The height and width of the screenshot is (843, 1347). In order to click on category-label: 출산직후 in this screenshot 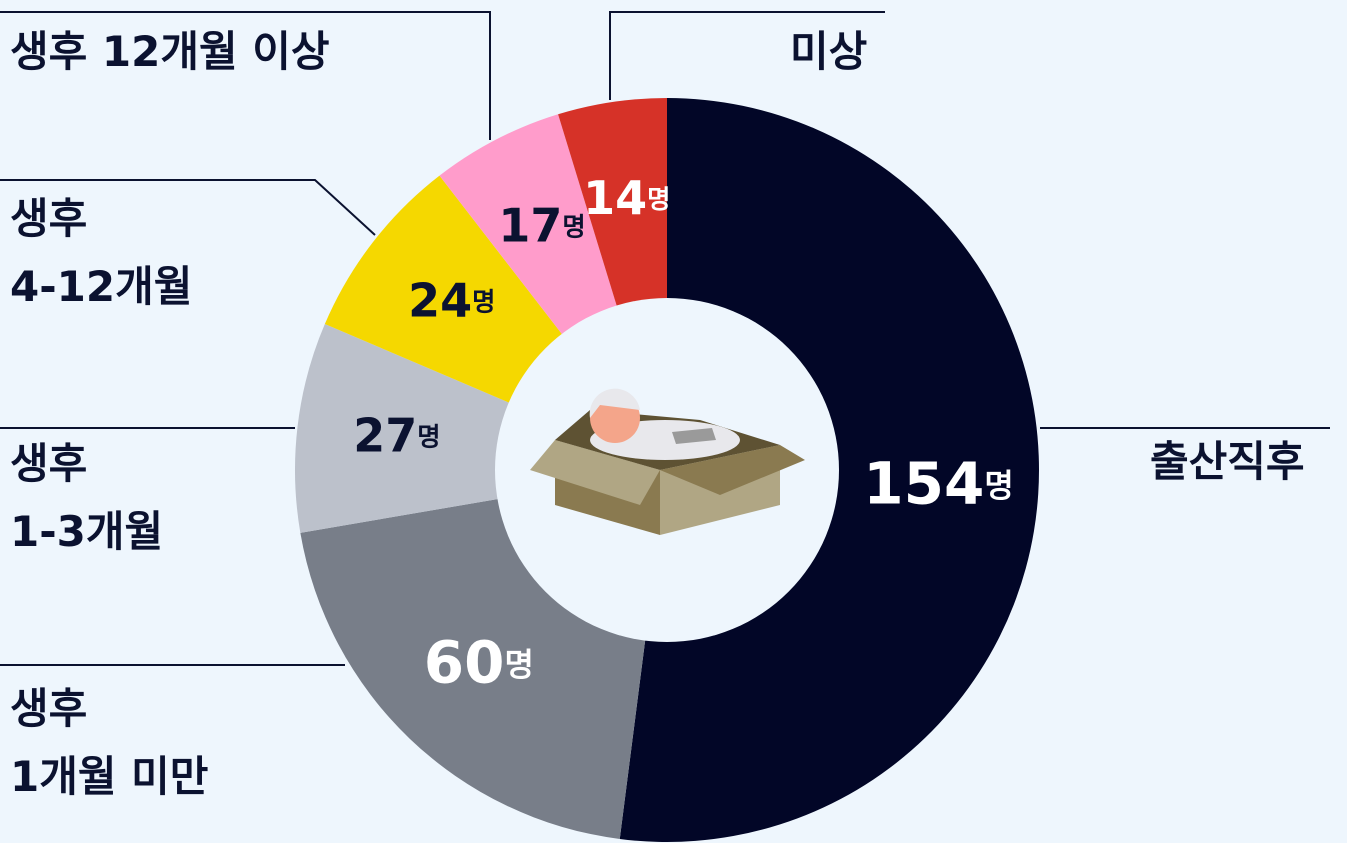, I will do `click(1227, 461)`.